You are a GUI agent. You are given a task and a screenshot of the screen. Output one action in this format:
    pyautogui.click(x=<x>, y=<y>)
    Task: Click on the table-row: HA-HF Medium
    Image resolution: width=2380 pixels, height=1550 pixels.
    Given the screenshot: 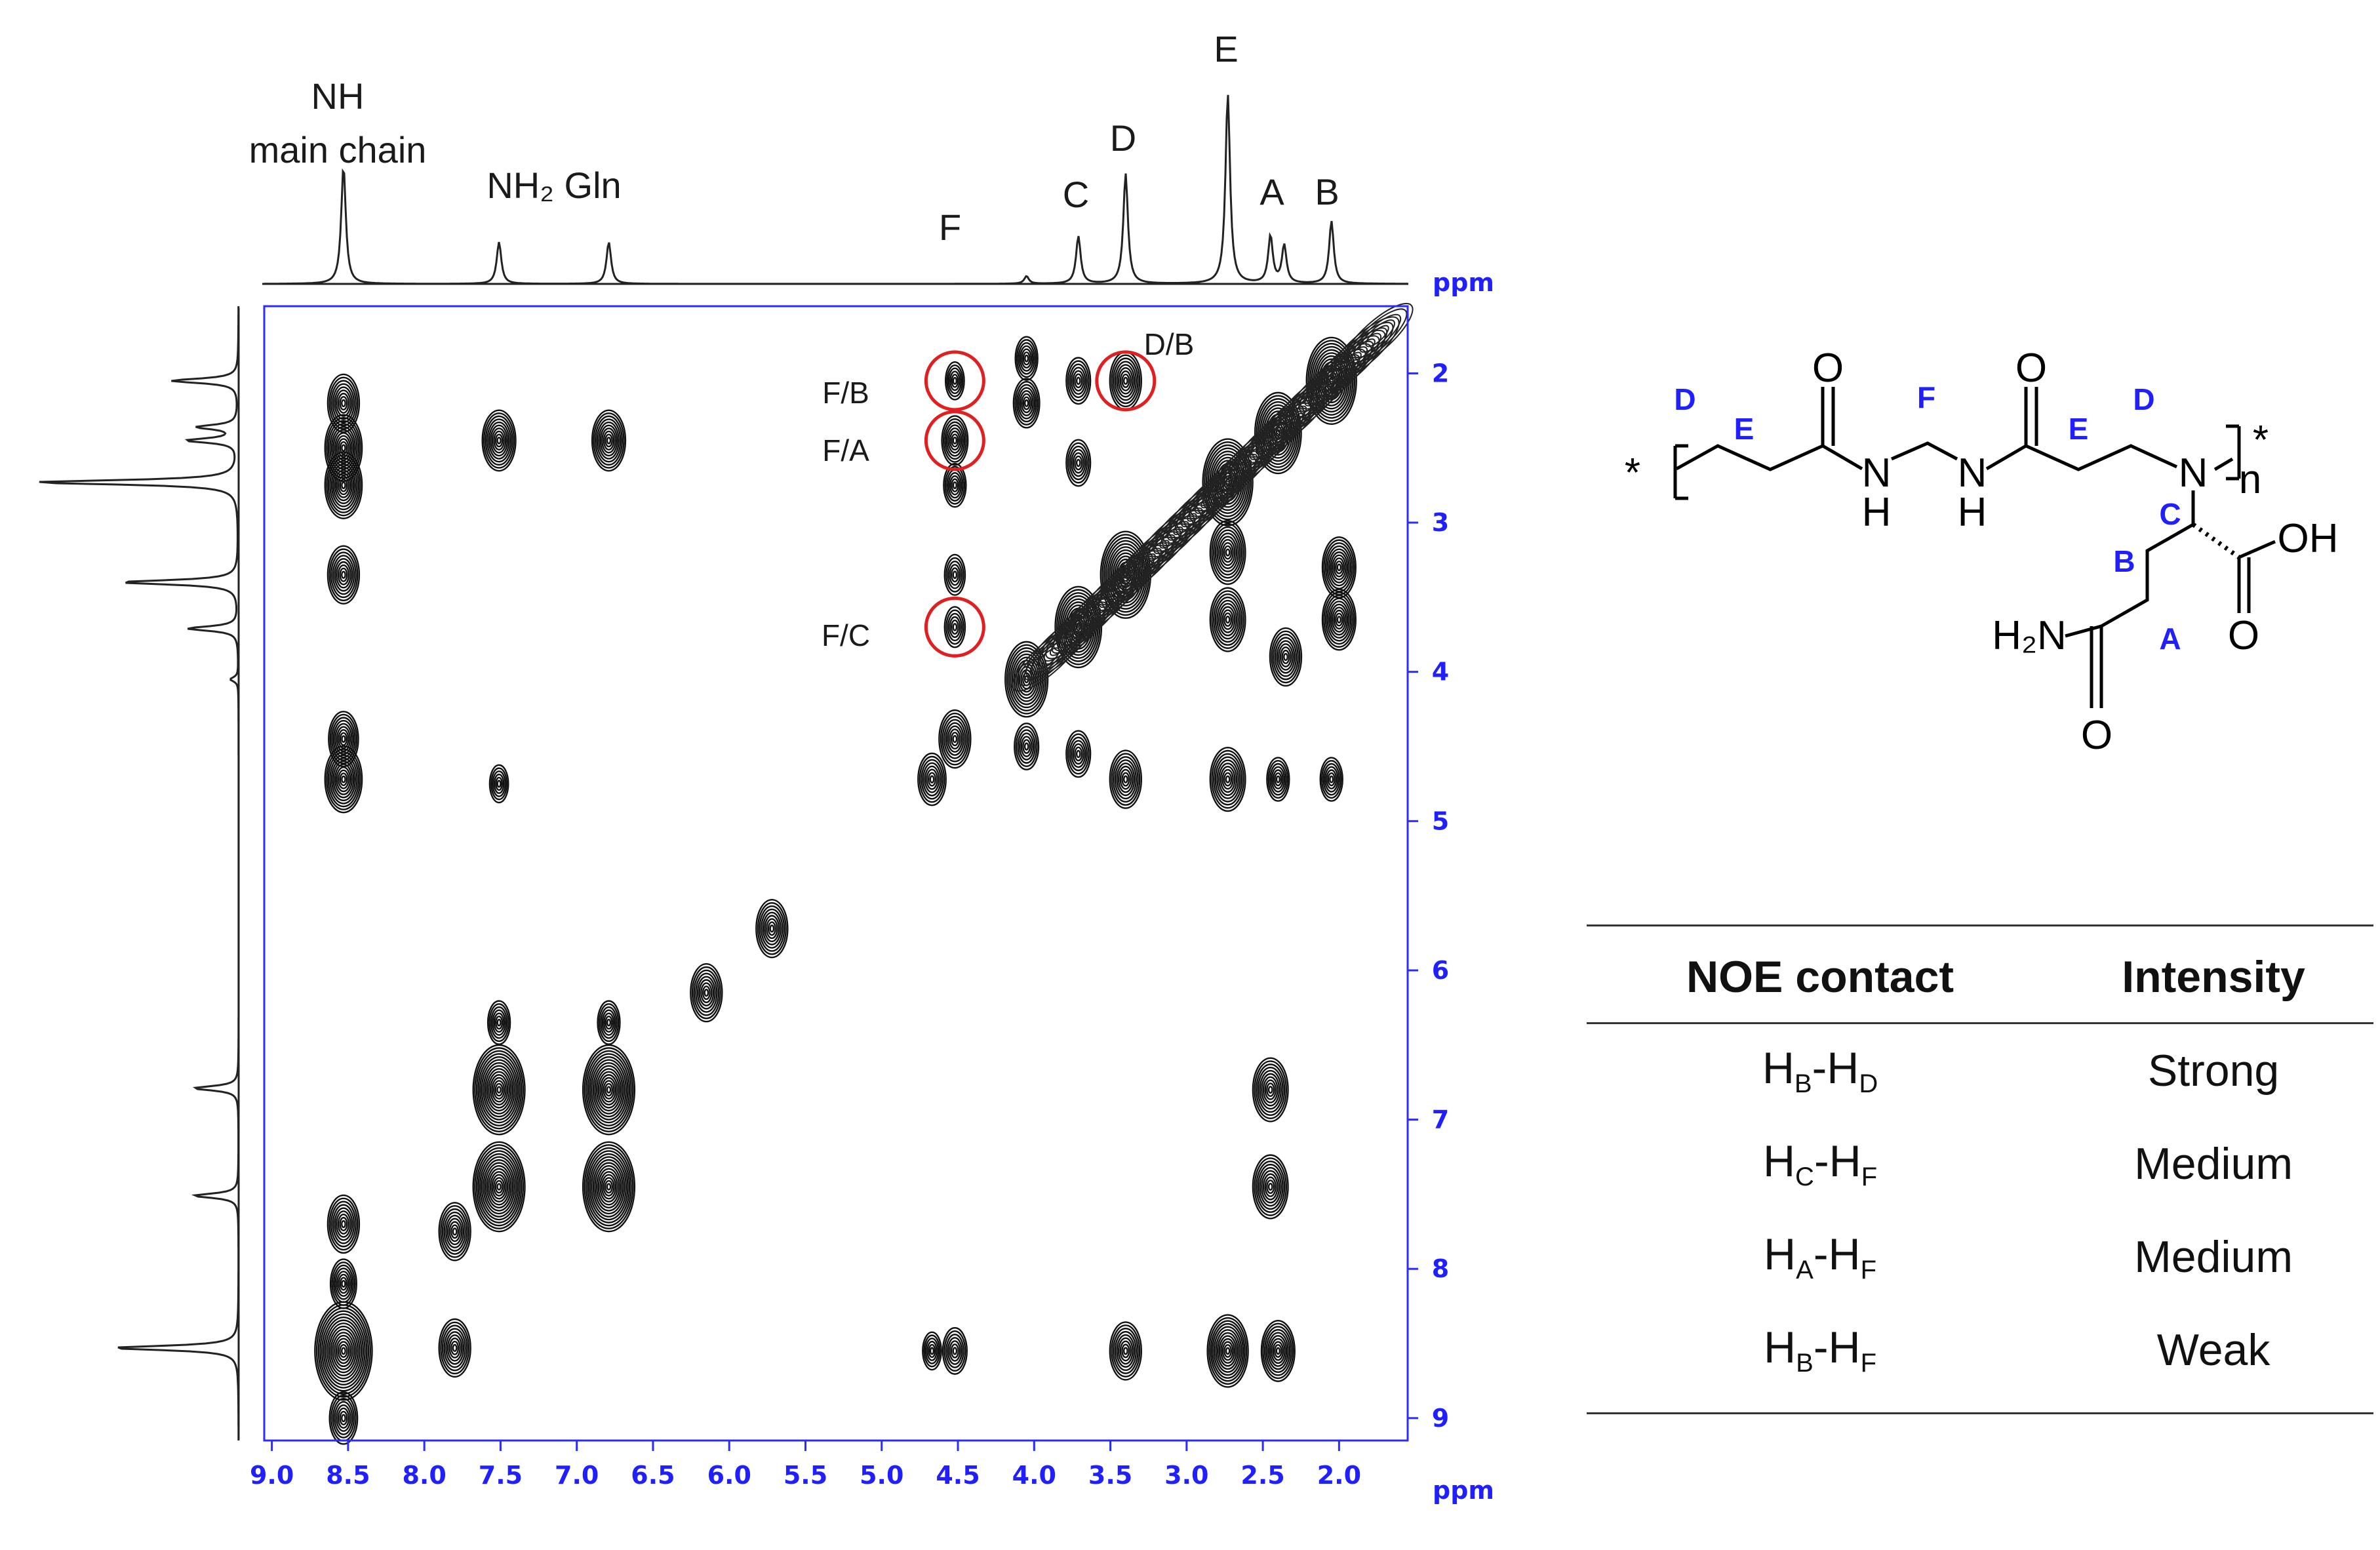 What is the action you would take?
    pyautogui.click(x=1980, y=1256)
    